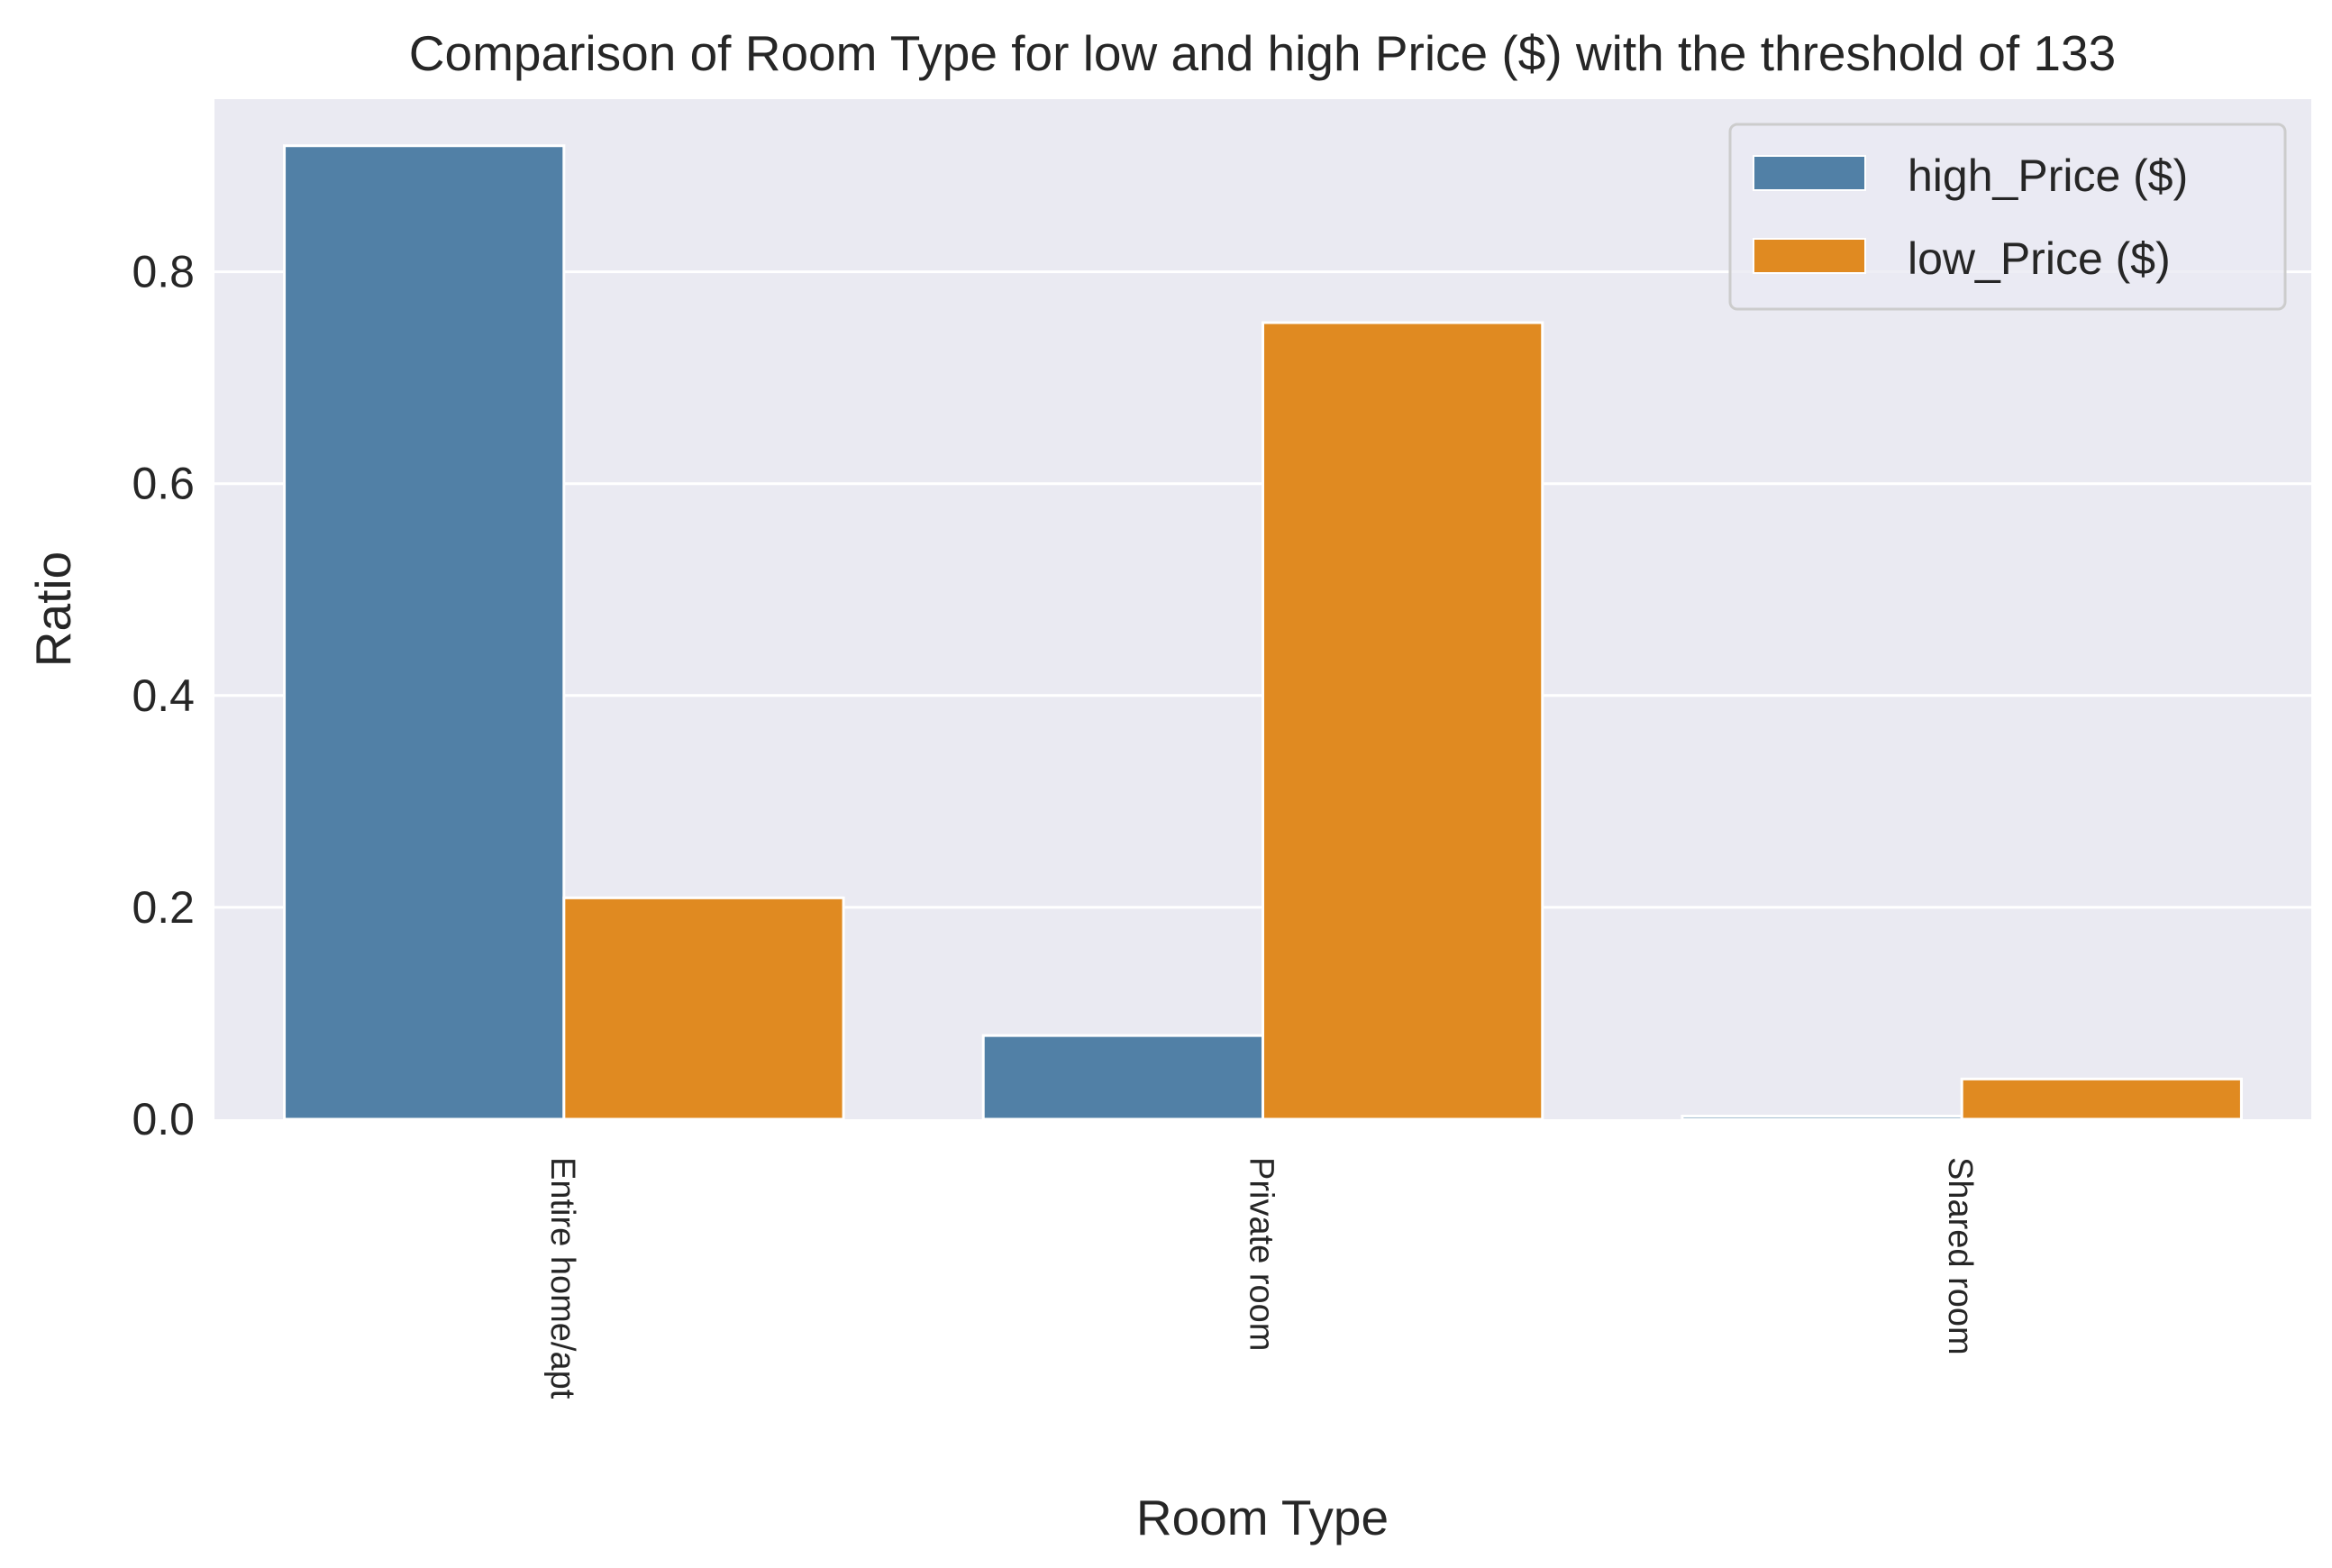  I want to click on x-axis-label: Room Type, so click(1262, 1517).